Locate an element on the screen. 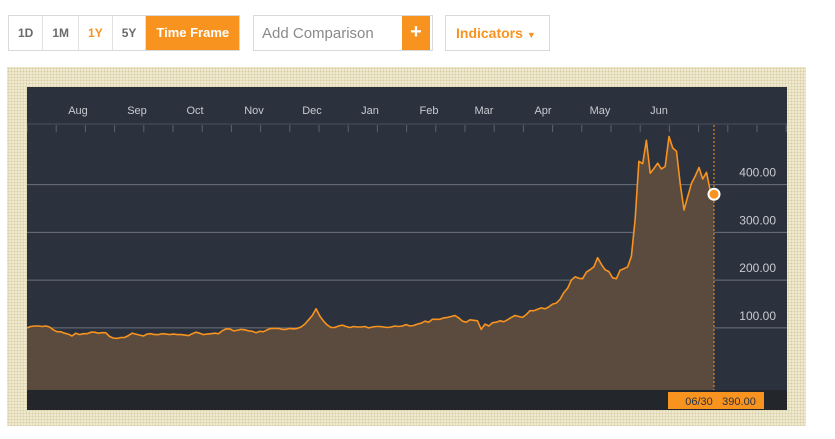 The image size is (835, 439). date-axis-bar is located at coordinates (407, 400).